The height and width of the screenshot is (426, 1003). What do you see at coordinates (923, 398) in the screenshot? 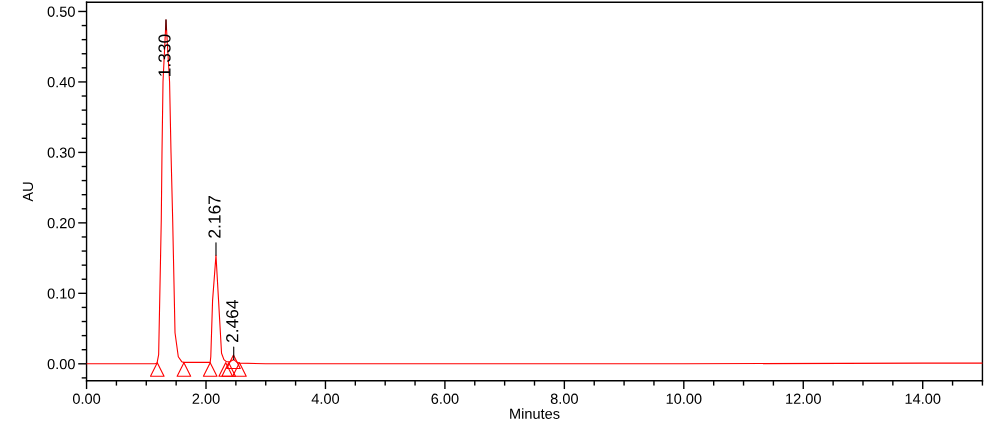
I see `x-tick-label: 14.00` at bounding box center [923, 398].